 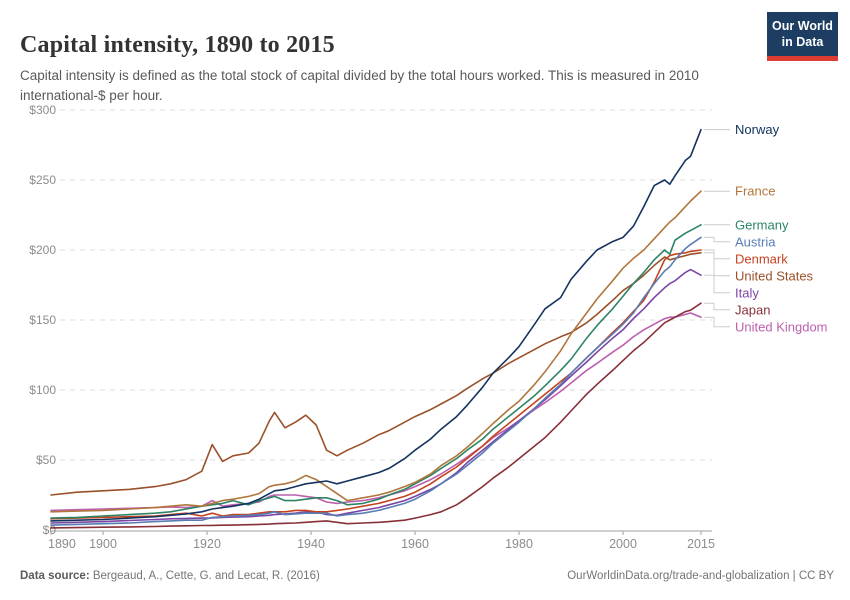 What do you see at coordinates (207, 544) in the screenshot?
I see `x-tick-label-1920: 1920` at bounding box center [207, 544].